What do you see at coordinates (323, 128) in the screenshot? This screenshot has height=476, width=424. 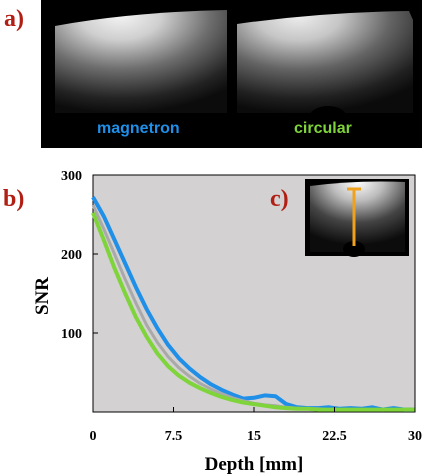 I see `circular-caption: circular` at bounding box center [323, 128].